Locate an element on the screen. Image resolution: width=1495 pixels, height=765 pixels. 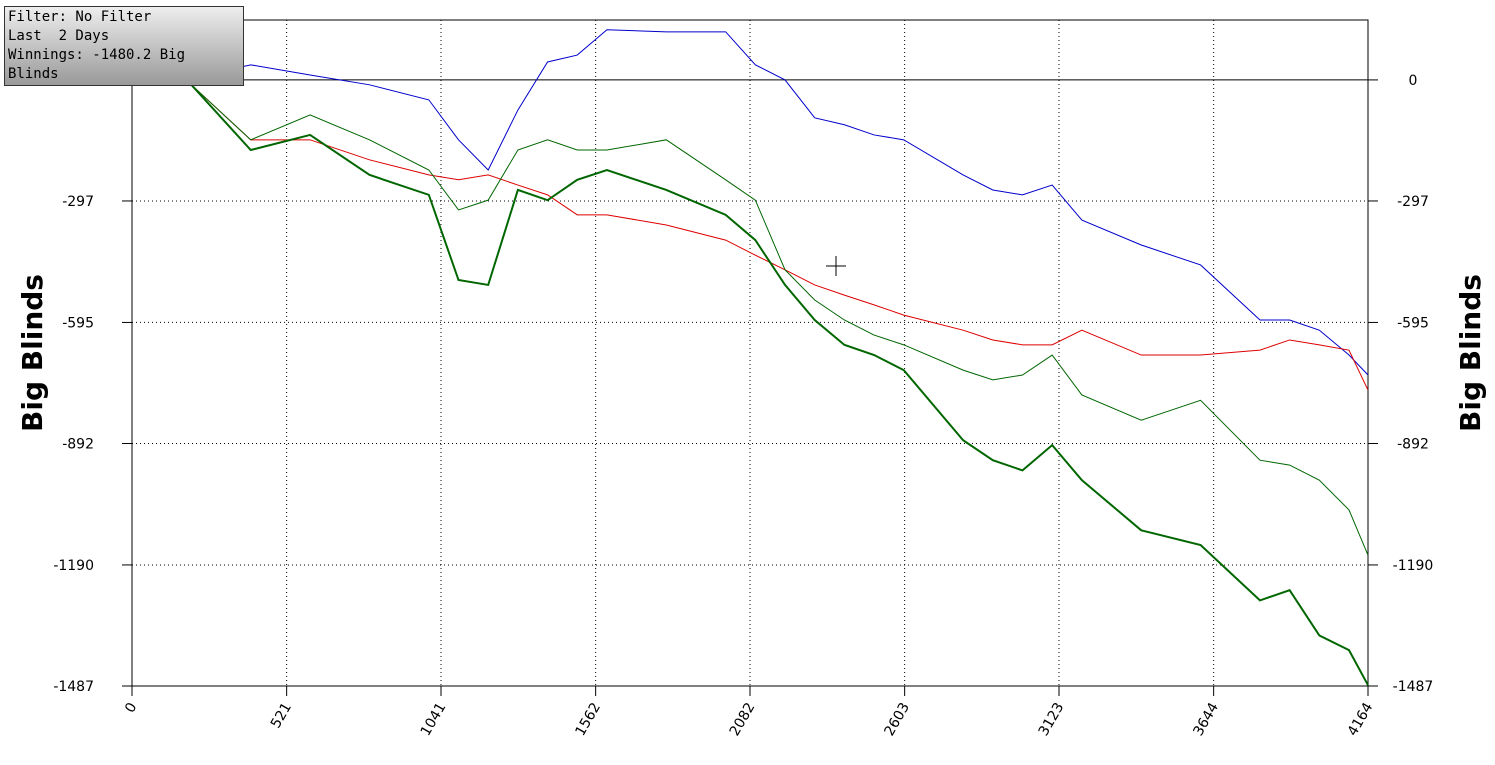
y2-tick-label: 0 is located at coordinates (1413, 81).